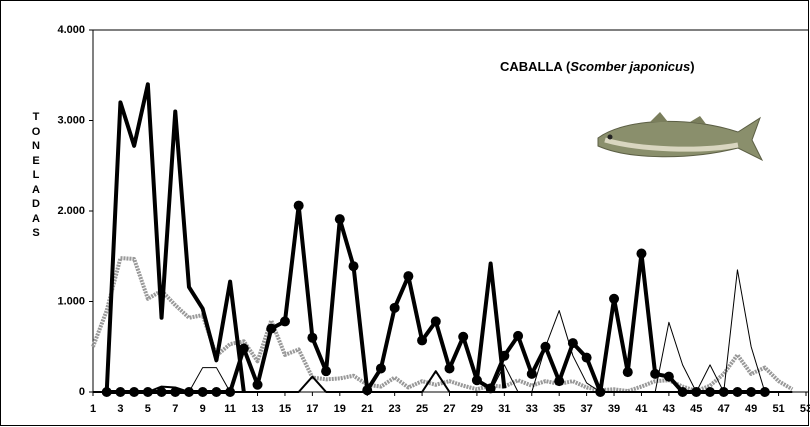  Describe the element at coordinates (630, 66) in the screenshot. I see `title-part: Scomber japonicus` at that location.